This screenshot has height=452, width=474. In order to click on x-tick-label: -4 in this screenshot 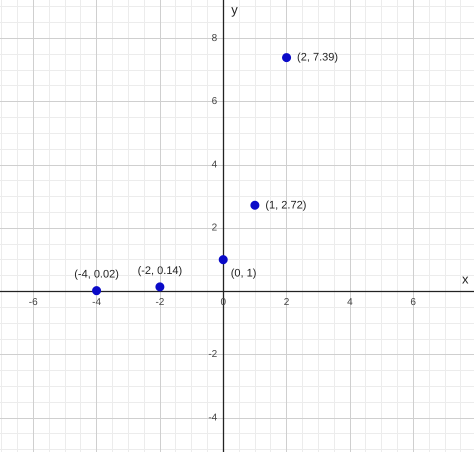, I will do `click(97, 302)`.